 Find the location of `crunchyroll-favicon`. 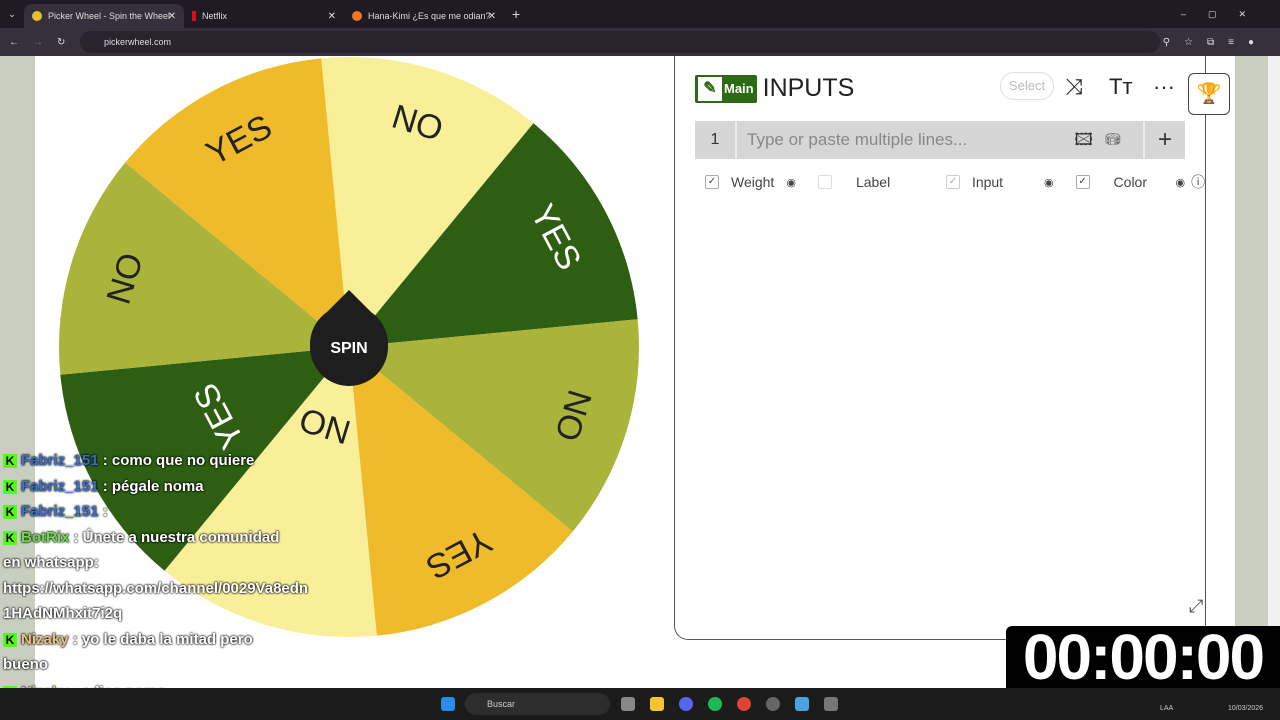

crunchyroll-favicon is located at coordinates (357, 16).